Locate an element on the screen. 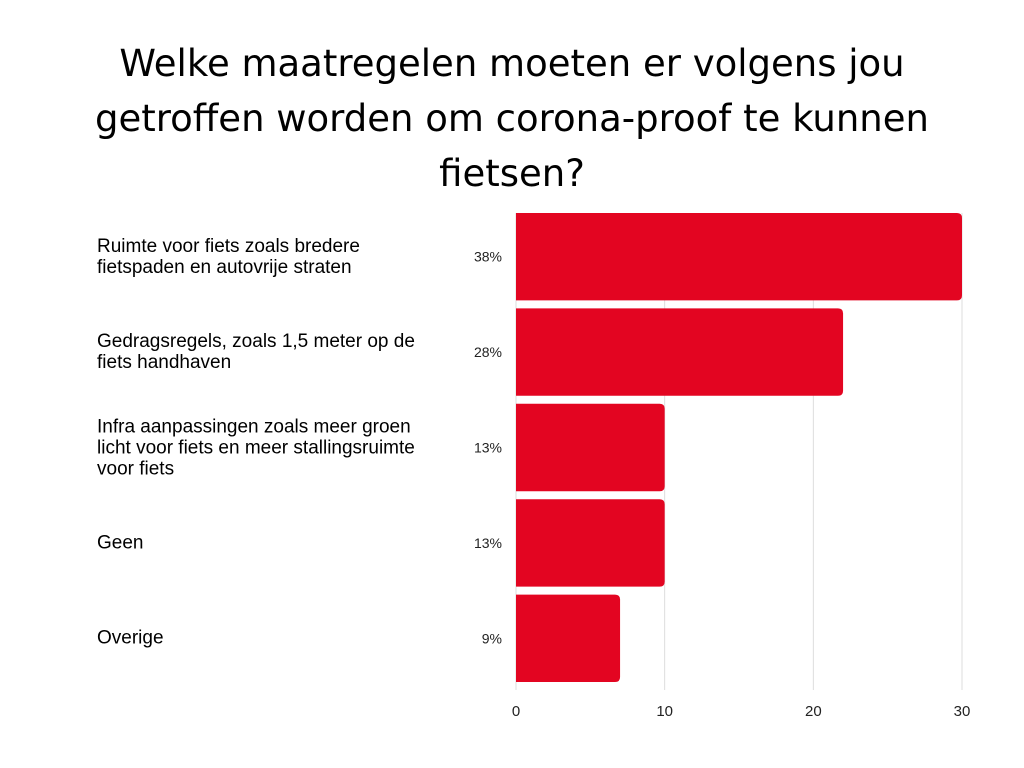 Image resolution: width=1024 pixels, height=768 pixels. data-label: 9% is located at coordinates (492, 638).